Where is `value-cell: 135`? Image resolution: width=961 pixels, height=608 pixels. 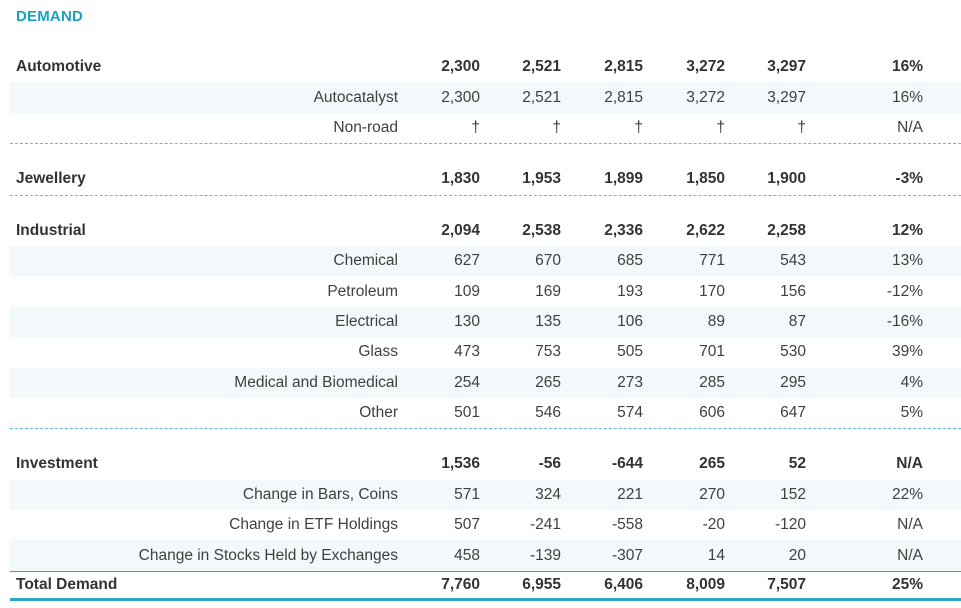
value-cell: 135 is located at coordinates (548, 321).